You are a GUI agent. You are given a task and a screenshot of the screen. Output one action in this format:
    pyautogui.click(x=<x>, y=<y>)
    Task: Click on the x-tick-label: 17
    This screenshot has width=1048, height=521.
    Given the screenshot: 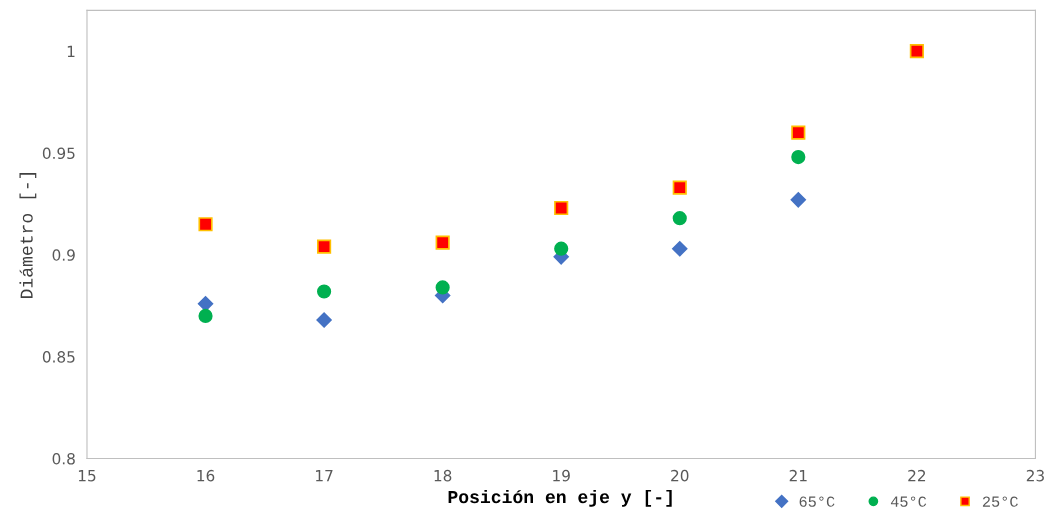 What is the action you would take?
    pyautogui.click(x=324, y=476)
    